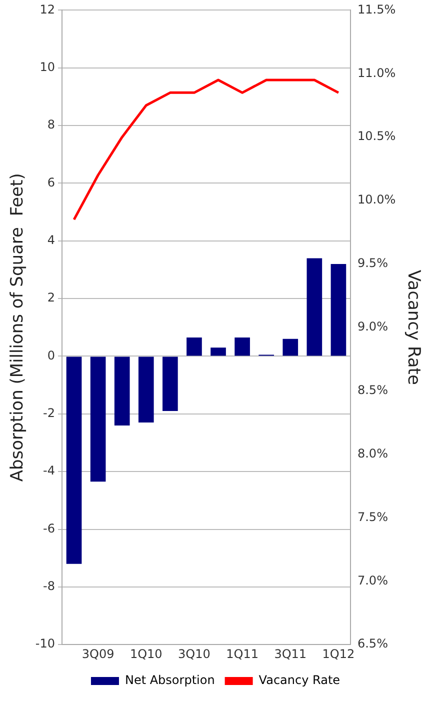 Image resolution: width=433 pixels, height=701 pixels. Describe the element at coordinates (49, 586) in the screenshot. I see `y-tick-label: -8` at that location.